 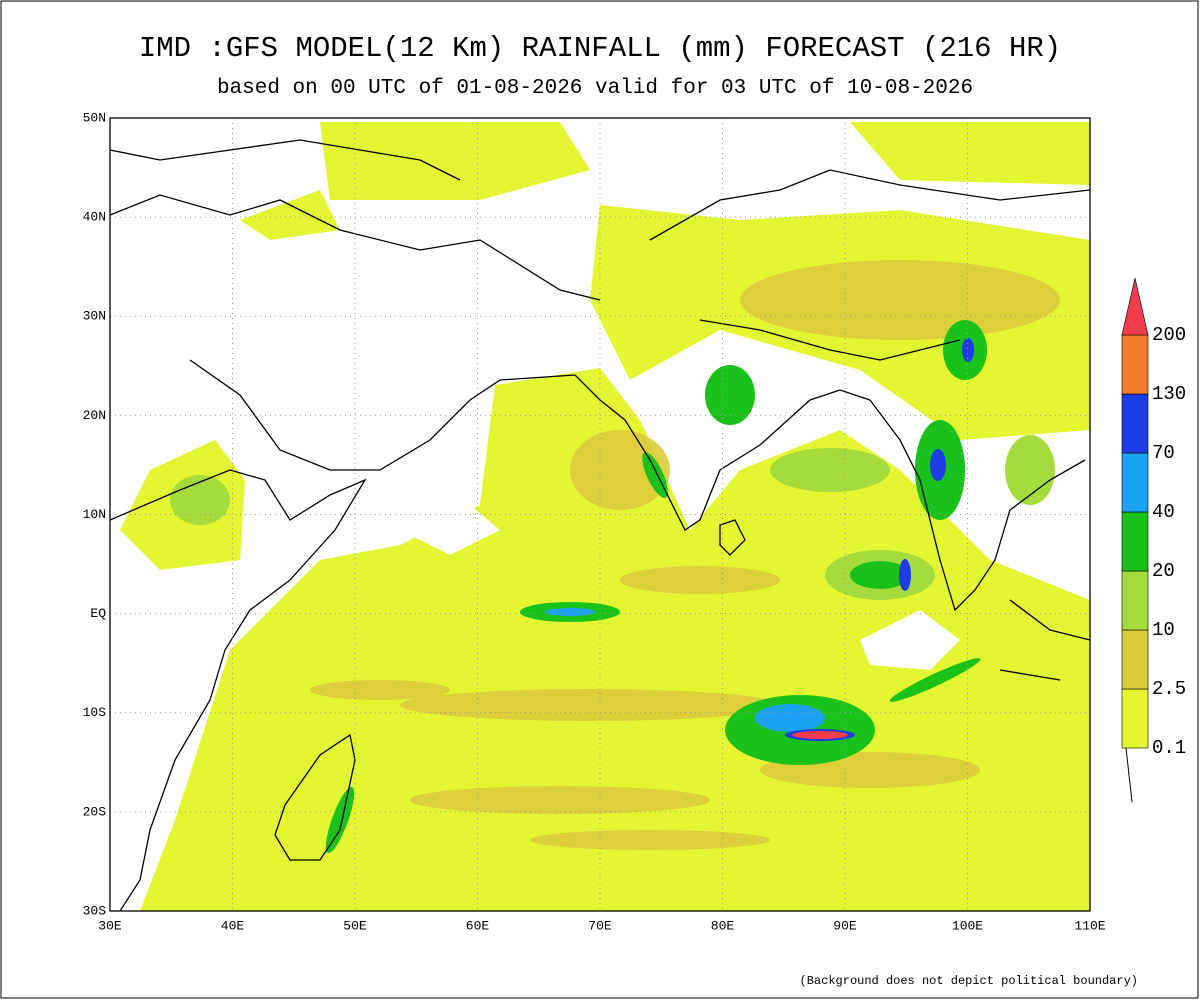 What do you see at coordinates (1169, 748) in the screenshot?
I see `legend-label: 0.1` at bounding box center [1169, 748].